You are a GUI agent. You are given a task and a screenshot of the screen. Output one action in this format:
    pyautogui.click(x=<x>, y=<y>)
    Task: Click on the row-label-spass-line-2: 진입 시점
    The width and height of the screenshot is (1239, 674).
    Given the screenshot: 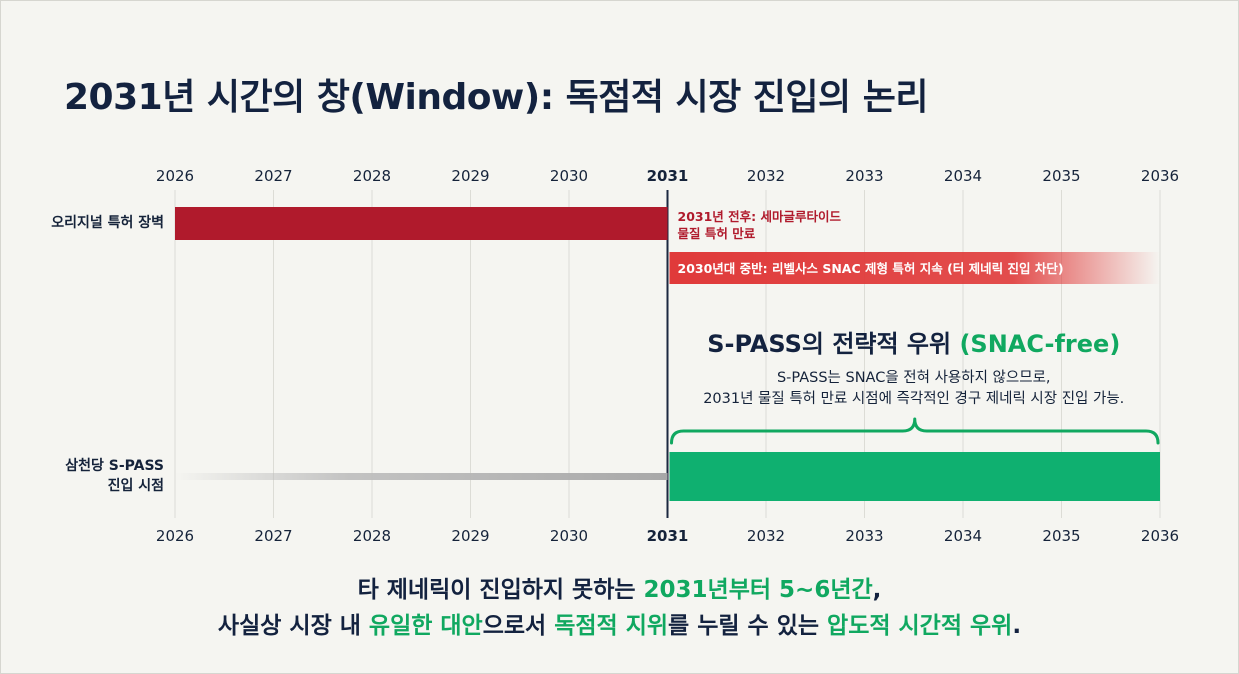 What is the action you would take?
    pyautogui.click(x=136, y=485)
    